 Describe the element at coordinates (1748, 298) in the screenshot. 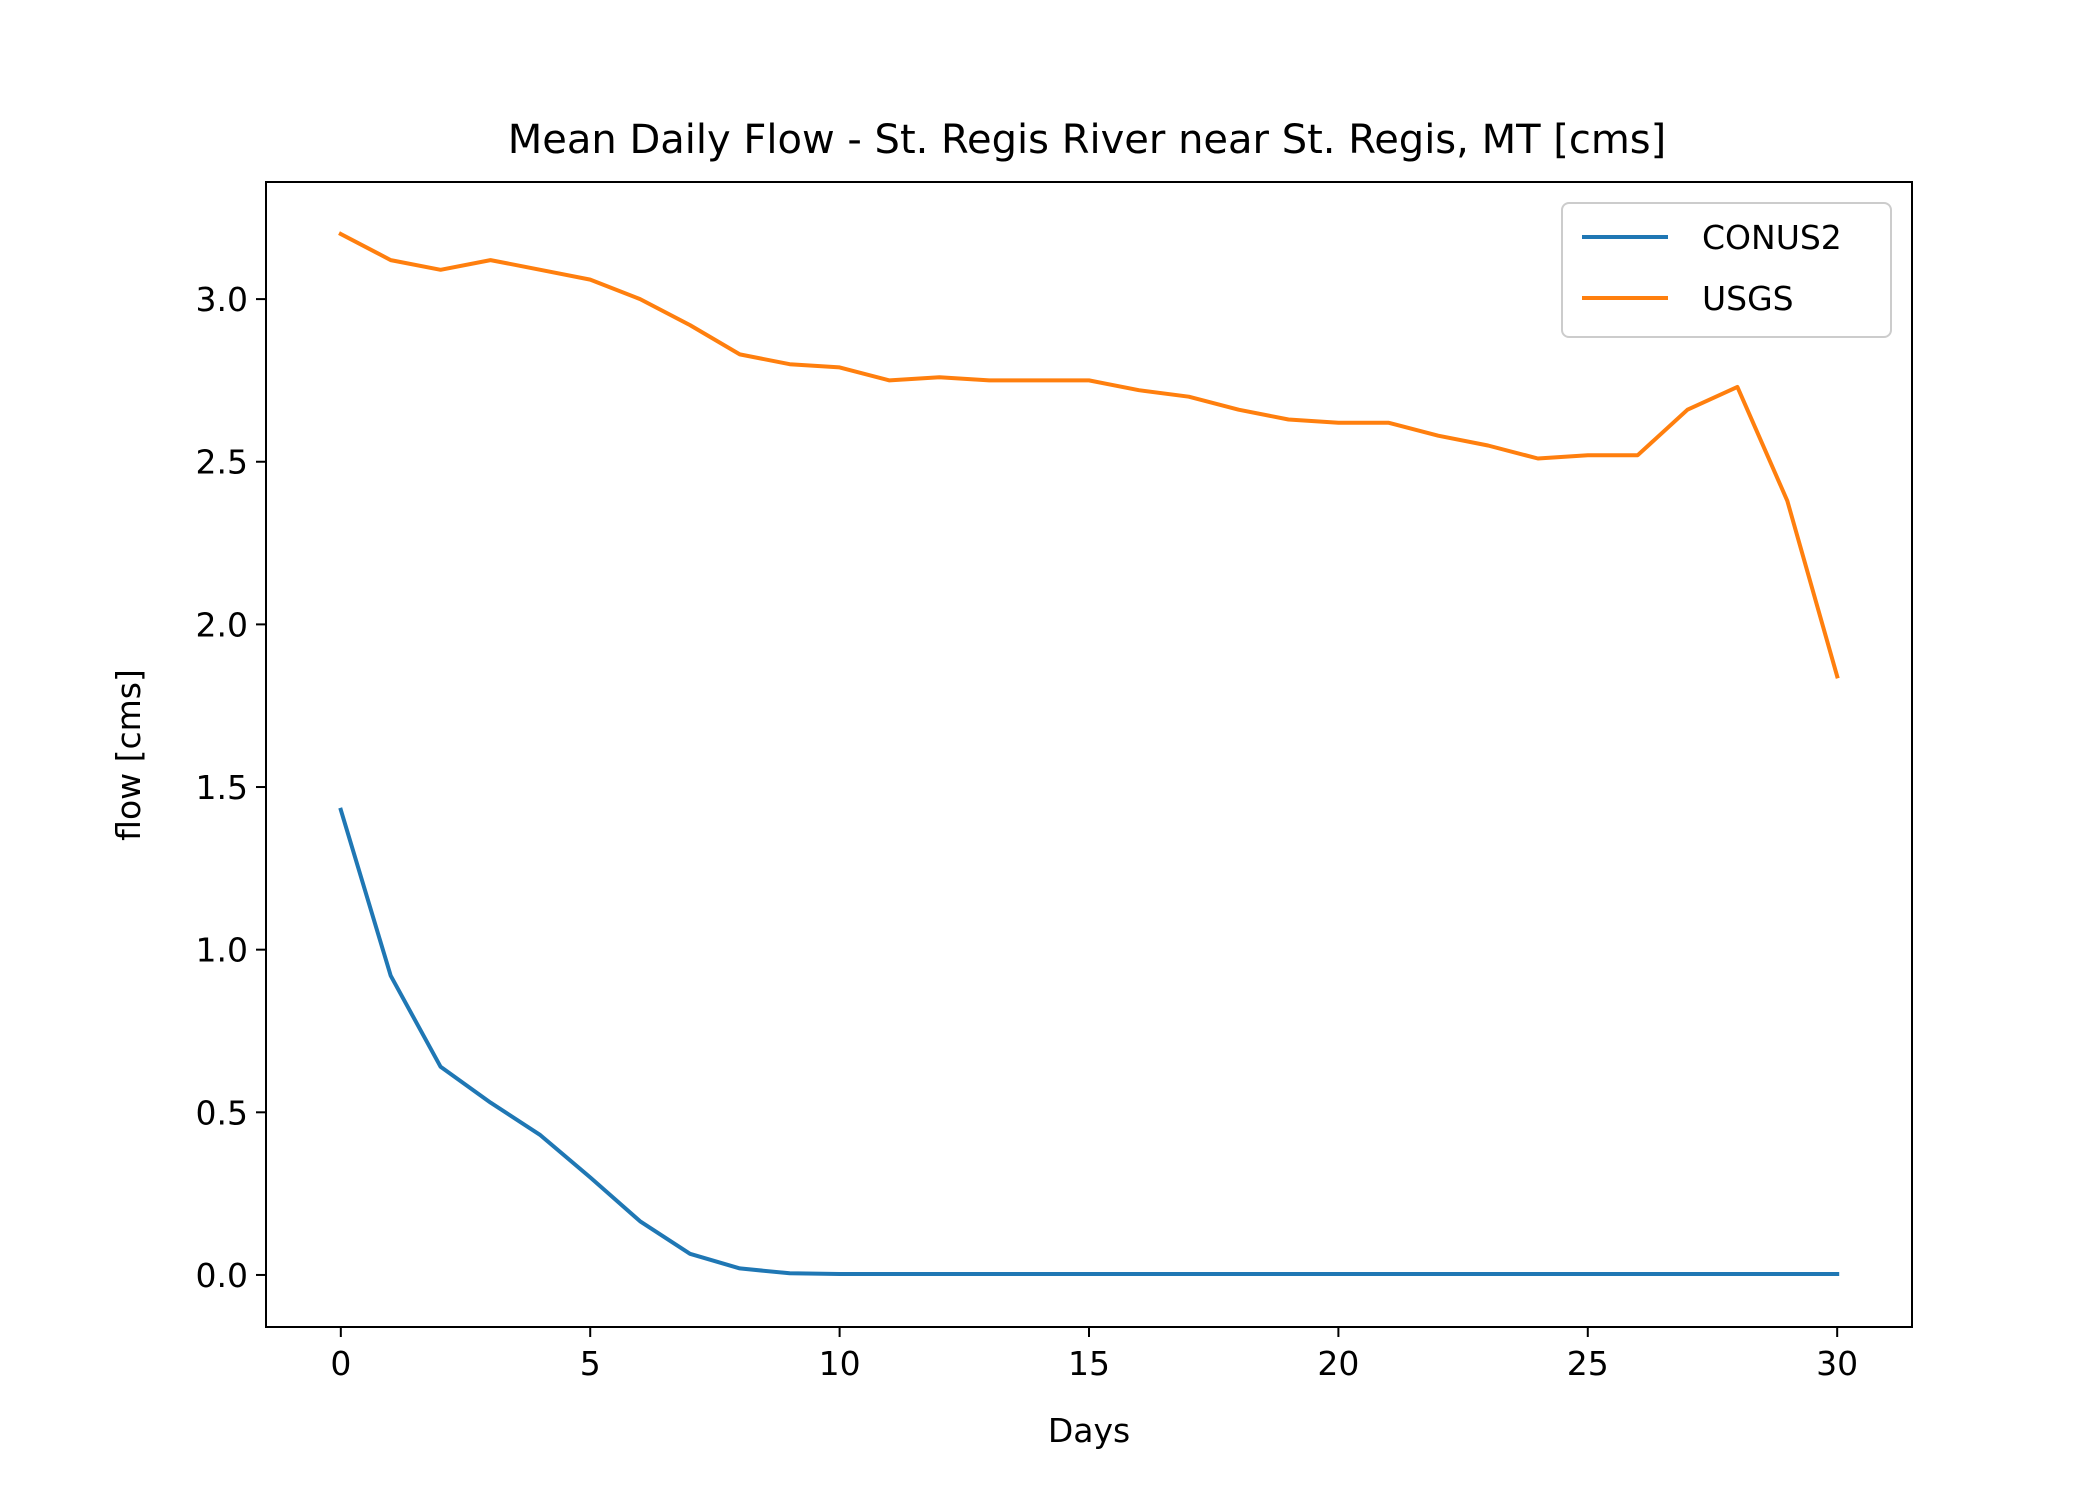

I see `legend-label-usgs: USGS` at that location.